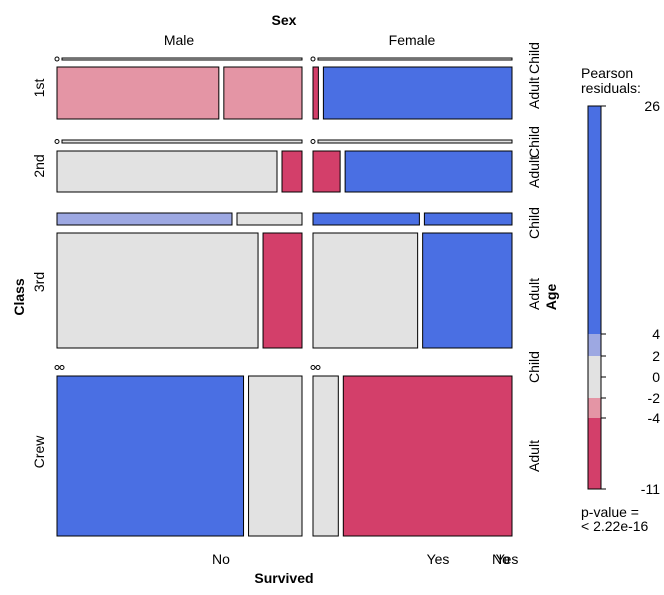 This screenshot has width=664, height=595. Describe the element at coordinates (656, 356) in the screenshot. I see `legend-tick-label-2: 2` at that location.